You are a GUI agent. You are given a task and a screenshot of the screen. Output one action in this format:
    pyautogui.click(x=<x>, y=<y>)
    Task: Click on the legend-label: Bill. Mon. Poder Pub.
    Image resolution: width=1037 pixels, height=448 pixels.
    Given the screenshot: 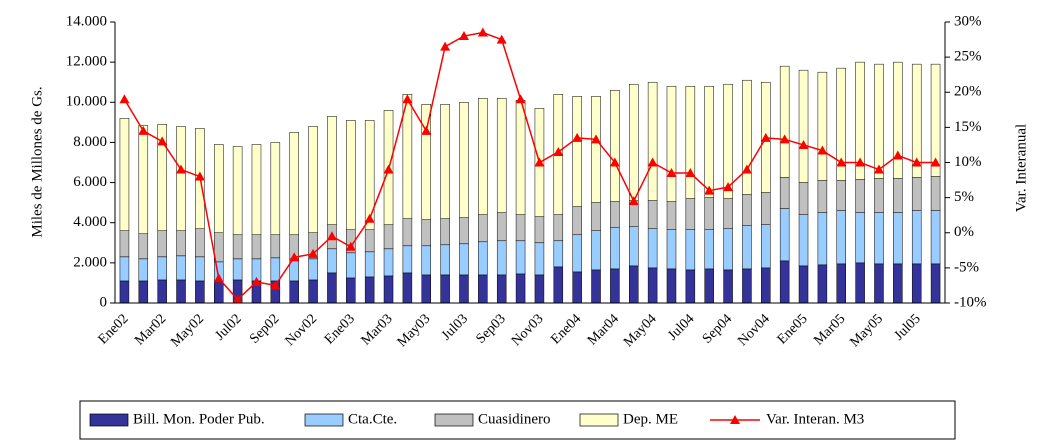 What is the action you would take?
    pyautogui.click(x=199, y=419)
    